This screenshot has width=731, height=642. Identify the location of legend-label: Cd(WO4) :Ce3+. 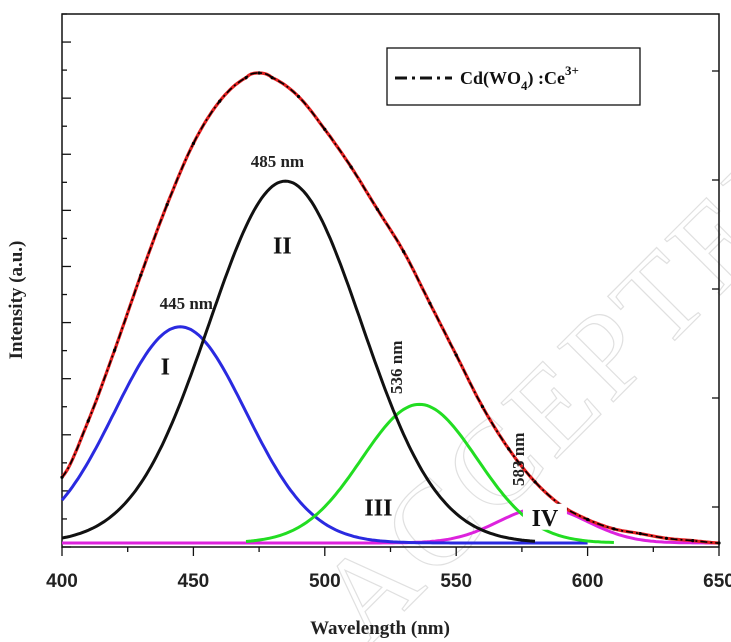
(519, 78).